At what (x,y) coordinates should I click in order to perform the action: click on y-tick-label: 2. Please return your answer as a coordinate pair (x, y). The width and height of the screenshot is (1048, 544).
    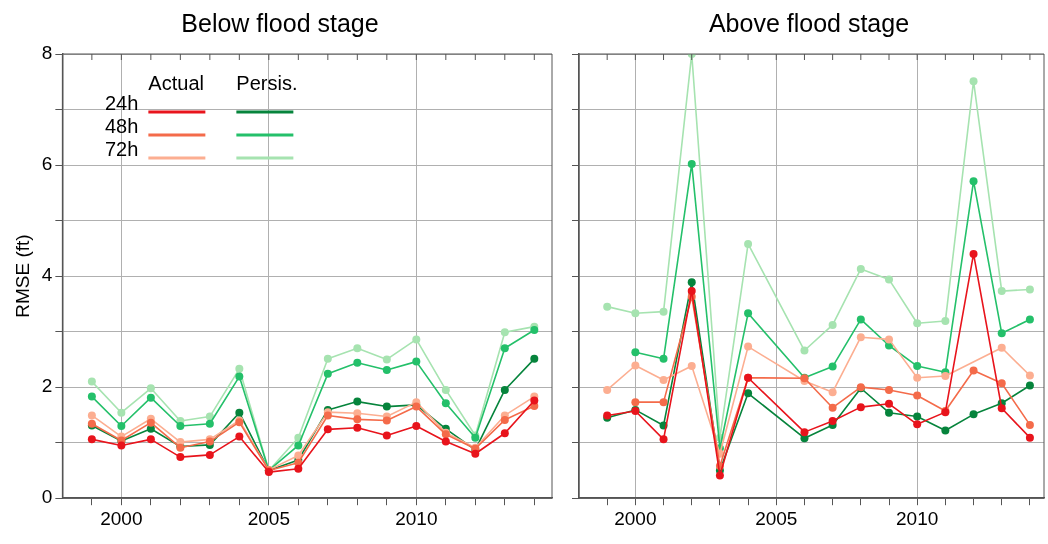
    Looking at the image, I should click on (47, 386).